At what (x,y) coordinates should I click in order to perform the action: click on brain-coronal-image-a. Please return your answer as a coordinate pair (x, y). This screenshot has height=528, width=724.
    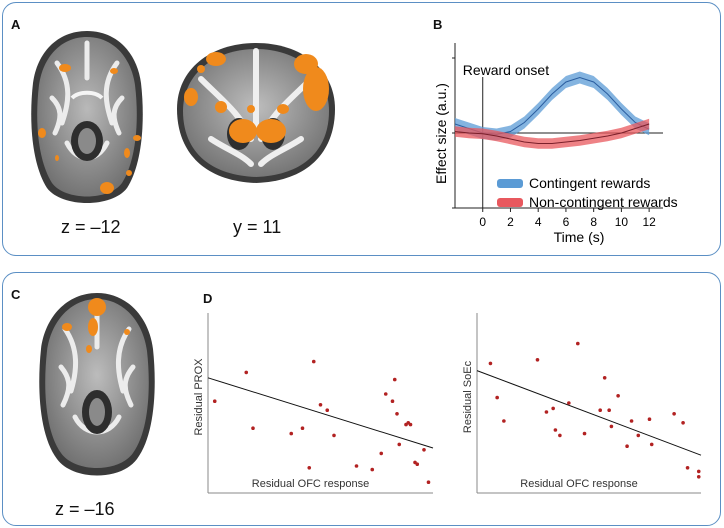
    Looking at the image, I should click on (256, 113).